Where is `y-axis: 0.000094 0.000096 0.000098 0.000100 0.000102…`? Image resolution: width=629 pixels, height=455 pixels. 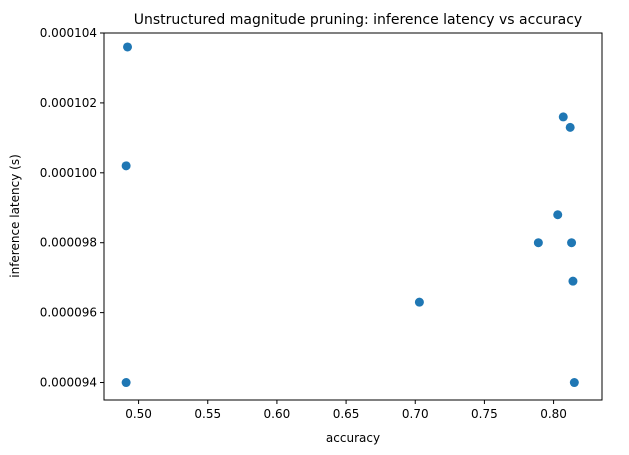 y-axis: 0.000094 0.000096 0.000098 0.000100 0.000102… is located at coordinates (72, 208).